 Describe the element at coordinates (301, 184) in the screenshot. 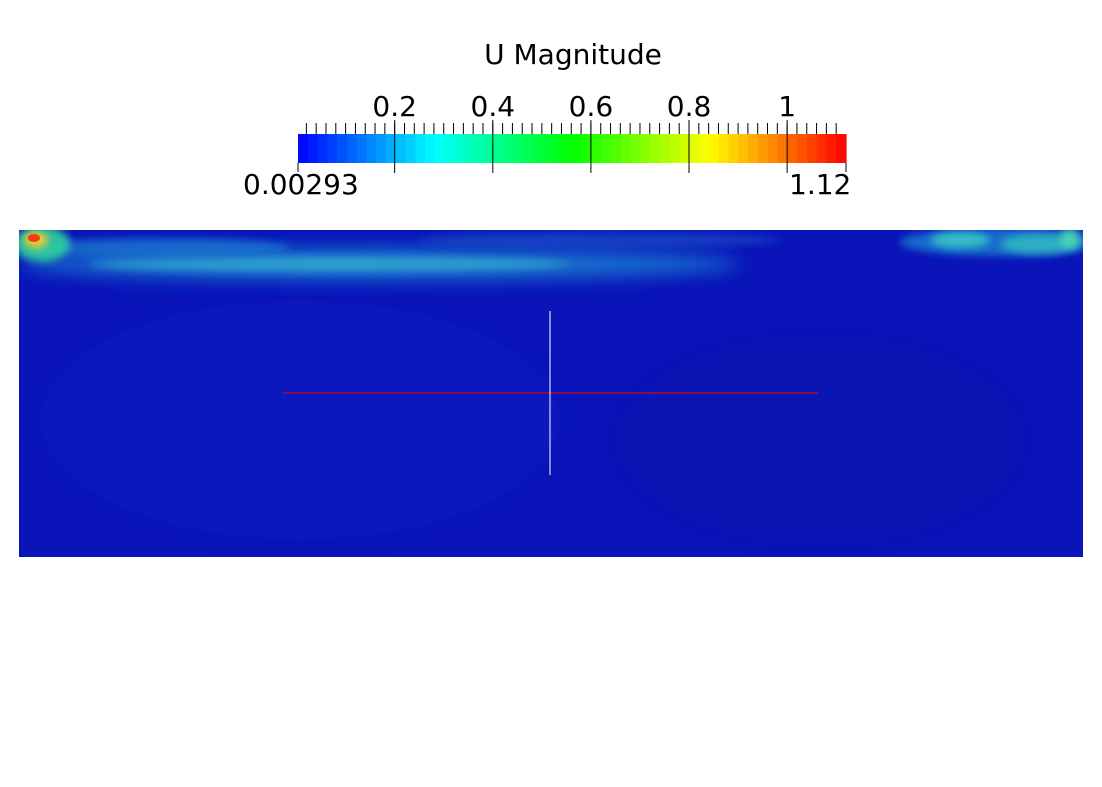

I see `colorbar-min-label: 0.00293` at that location.